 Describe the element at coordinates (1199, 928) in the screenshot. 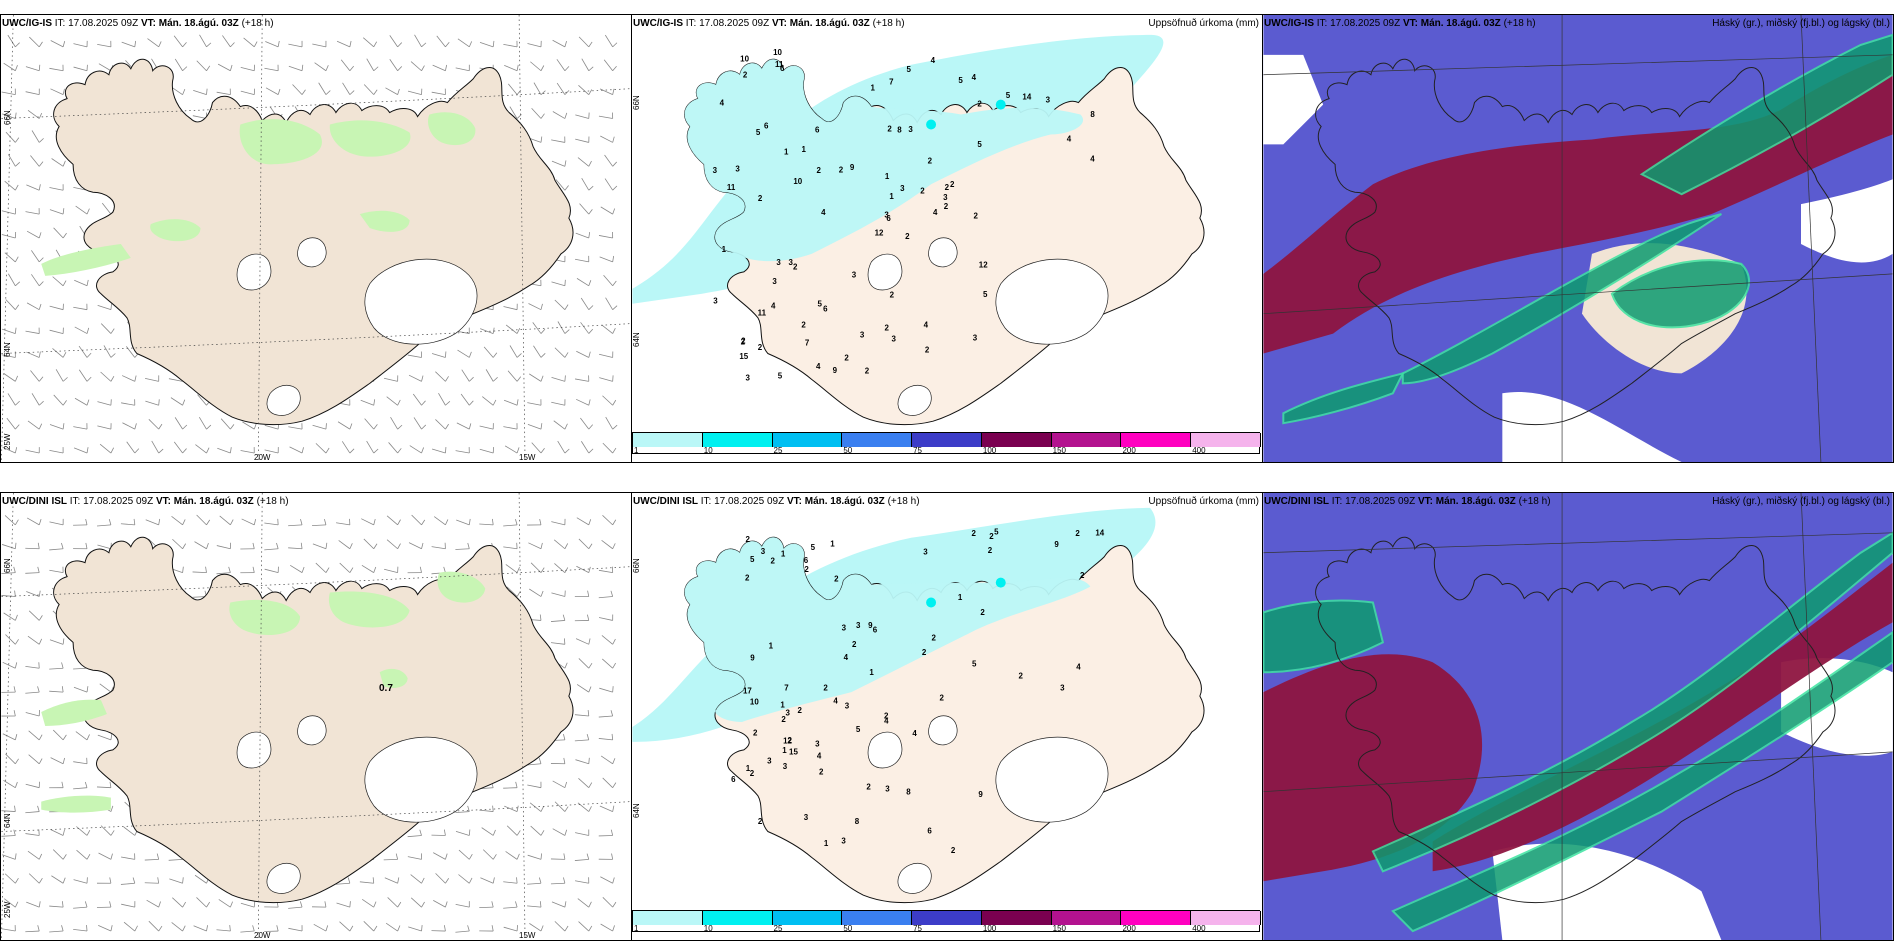

I see `colorbar-tick-label: 400` at that location.